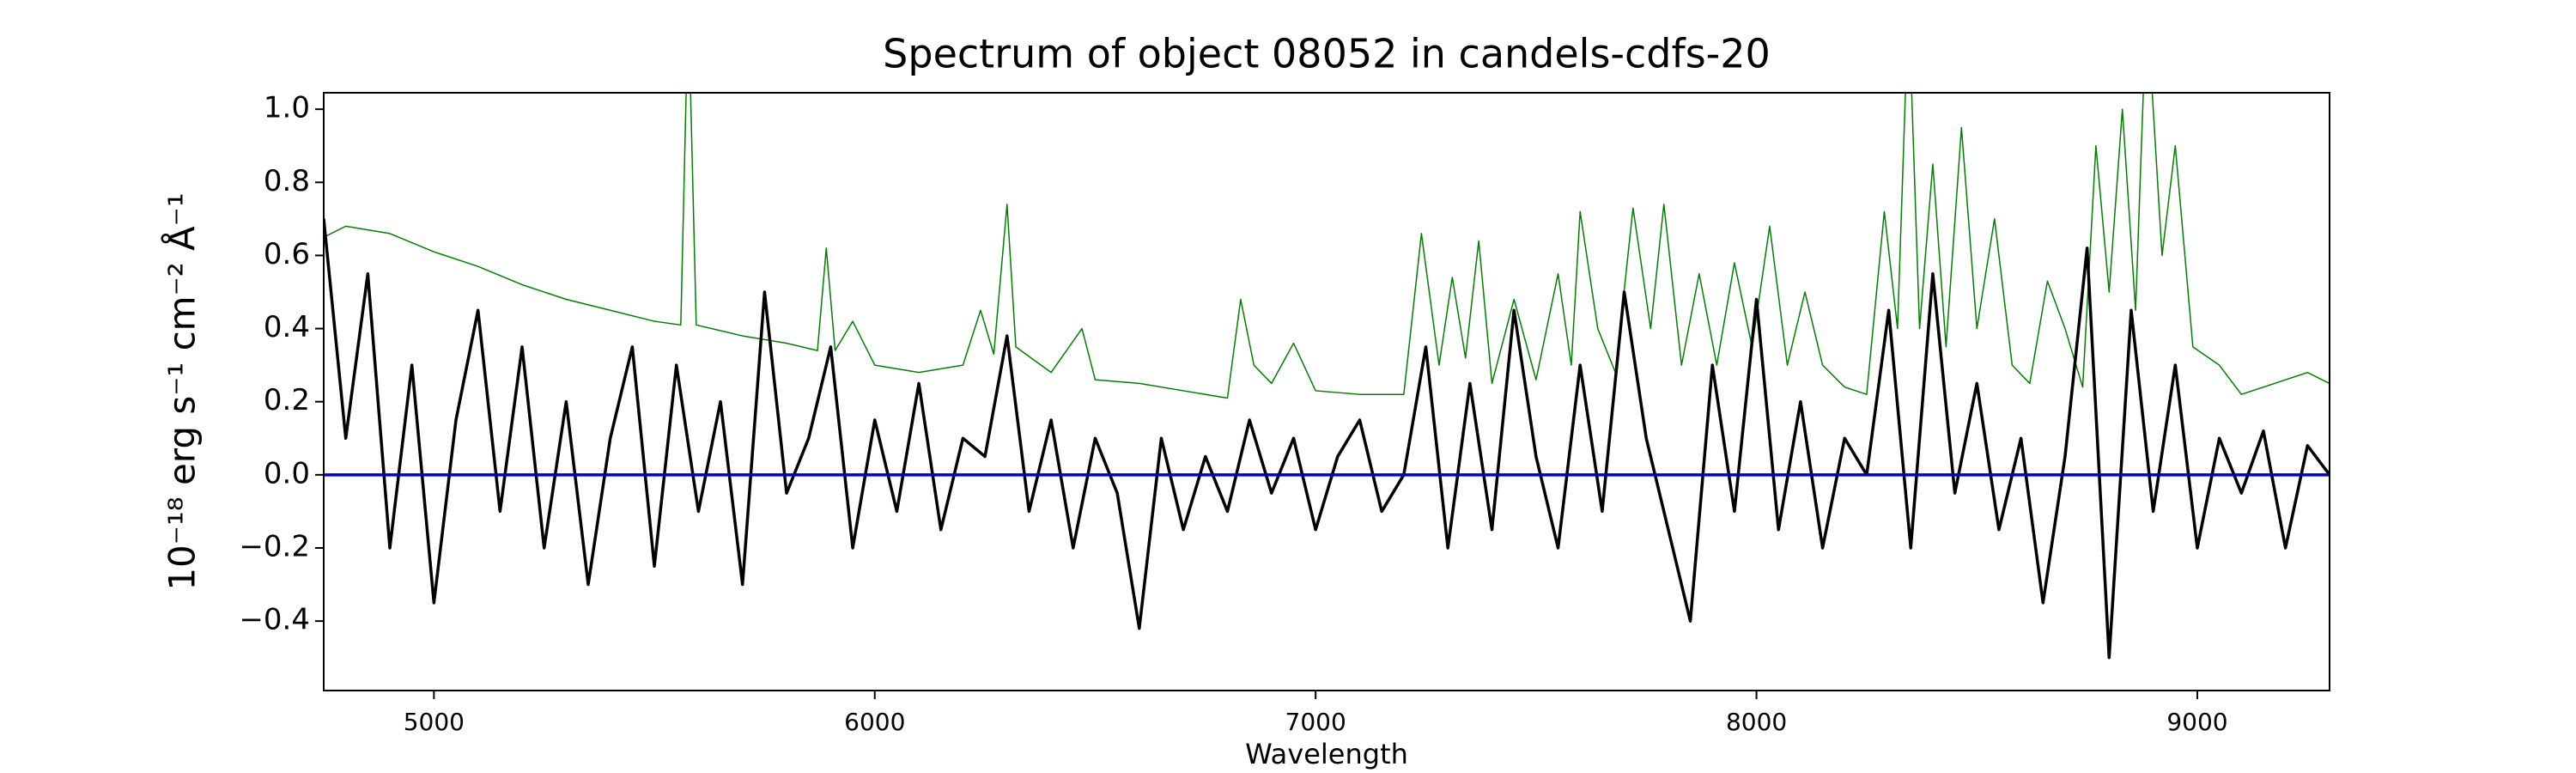 Image resolution: width=2576 pixels, height=773 pixels. I want to click on y-axis-label: 10⁻¹⁸ erg s⁻¹ cm⁻² Å⁻¹, so click(182, 391).